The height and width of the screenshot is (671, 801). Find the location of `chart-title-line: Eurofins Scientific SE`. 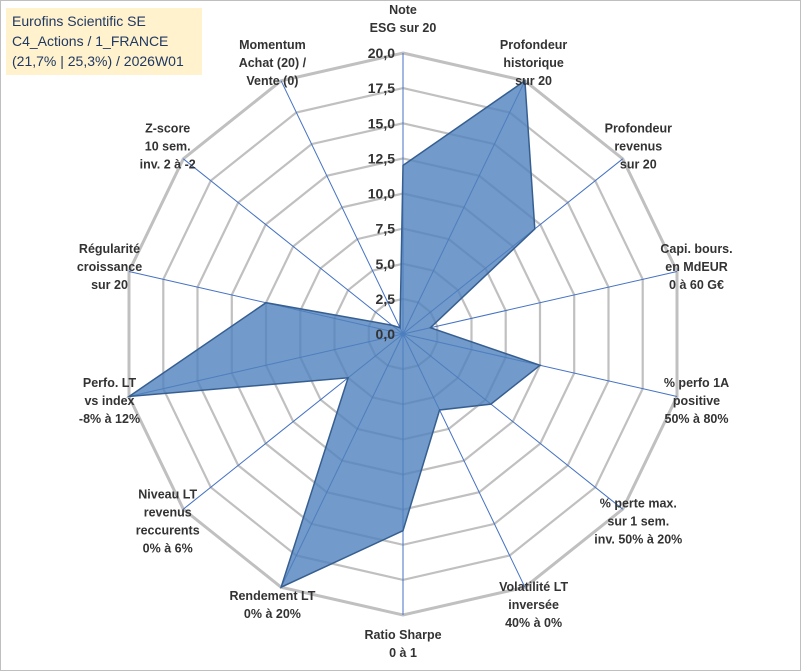

chart-title-line: Eurofins Scientific SE is located at coordinates (79, 21).